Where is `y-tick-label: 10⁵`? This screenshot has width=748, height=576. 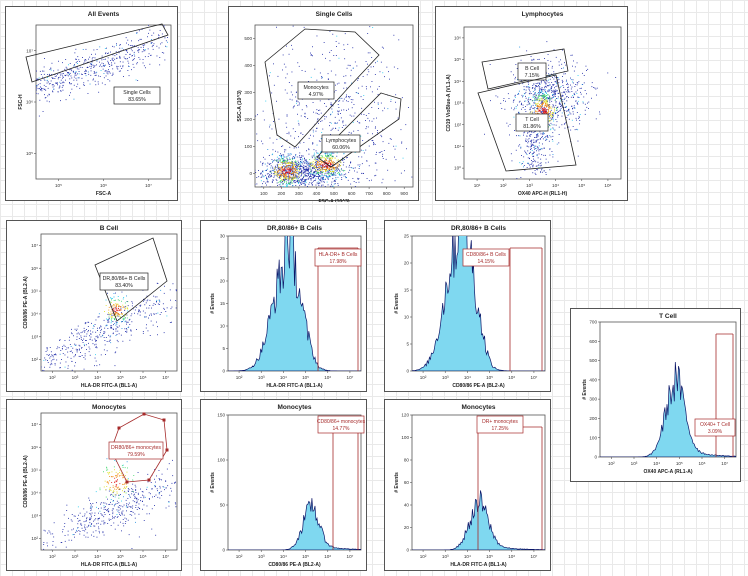 y-tick-label: 10⁵ is located at coordinates (29, 153).